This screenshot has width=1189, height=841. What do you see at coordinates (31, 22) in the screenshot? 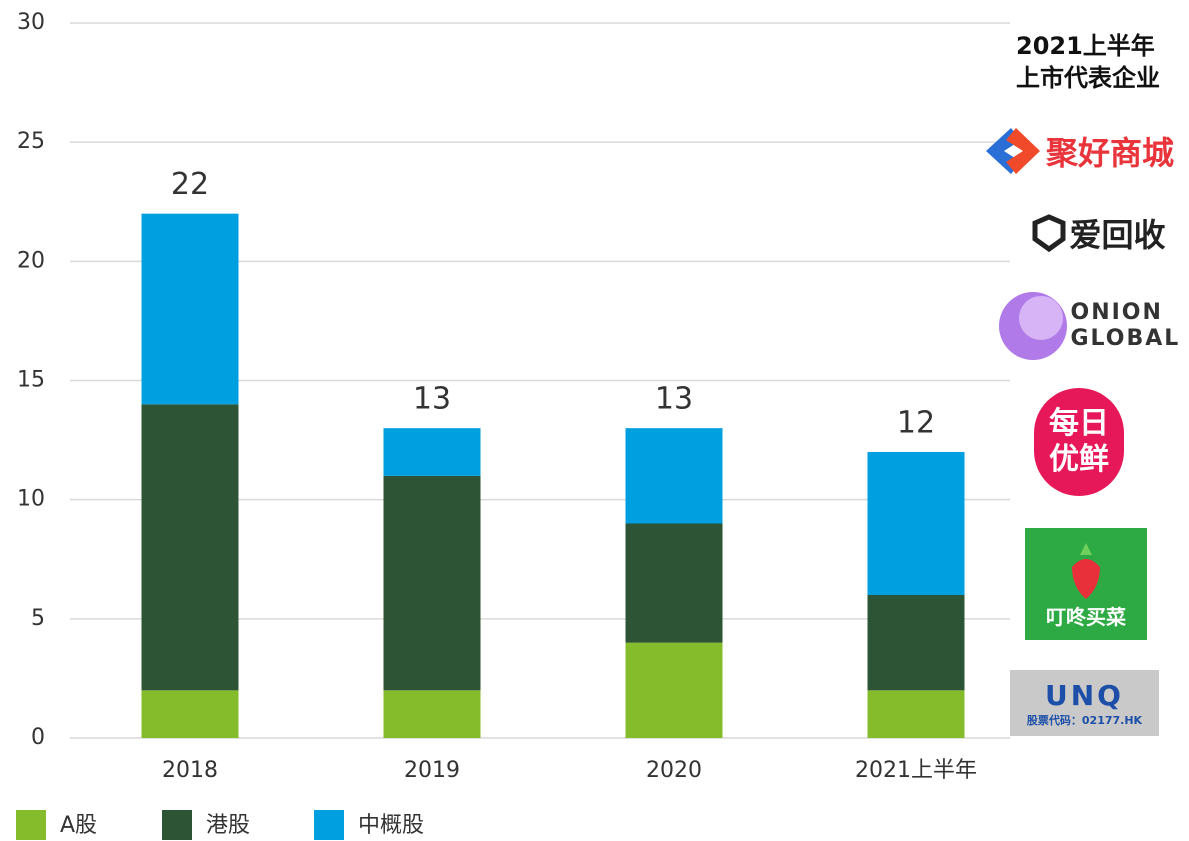
I see `y-tick-label: 30` at bounding box center [31, 22].